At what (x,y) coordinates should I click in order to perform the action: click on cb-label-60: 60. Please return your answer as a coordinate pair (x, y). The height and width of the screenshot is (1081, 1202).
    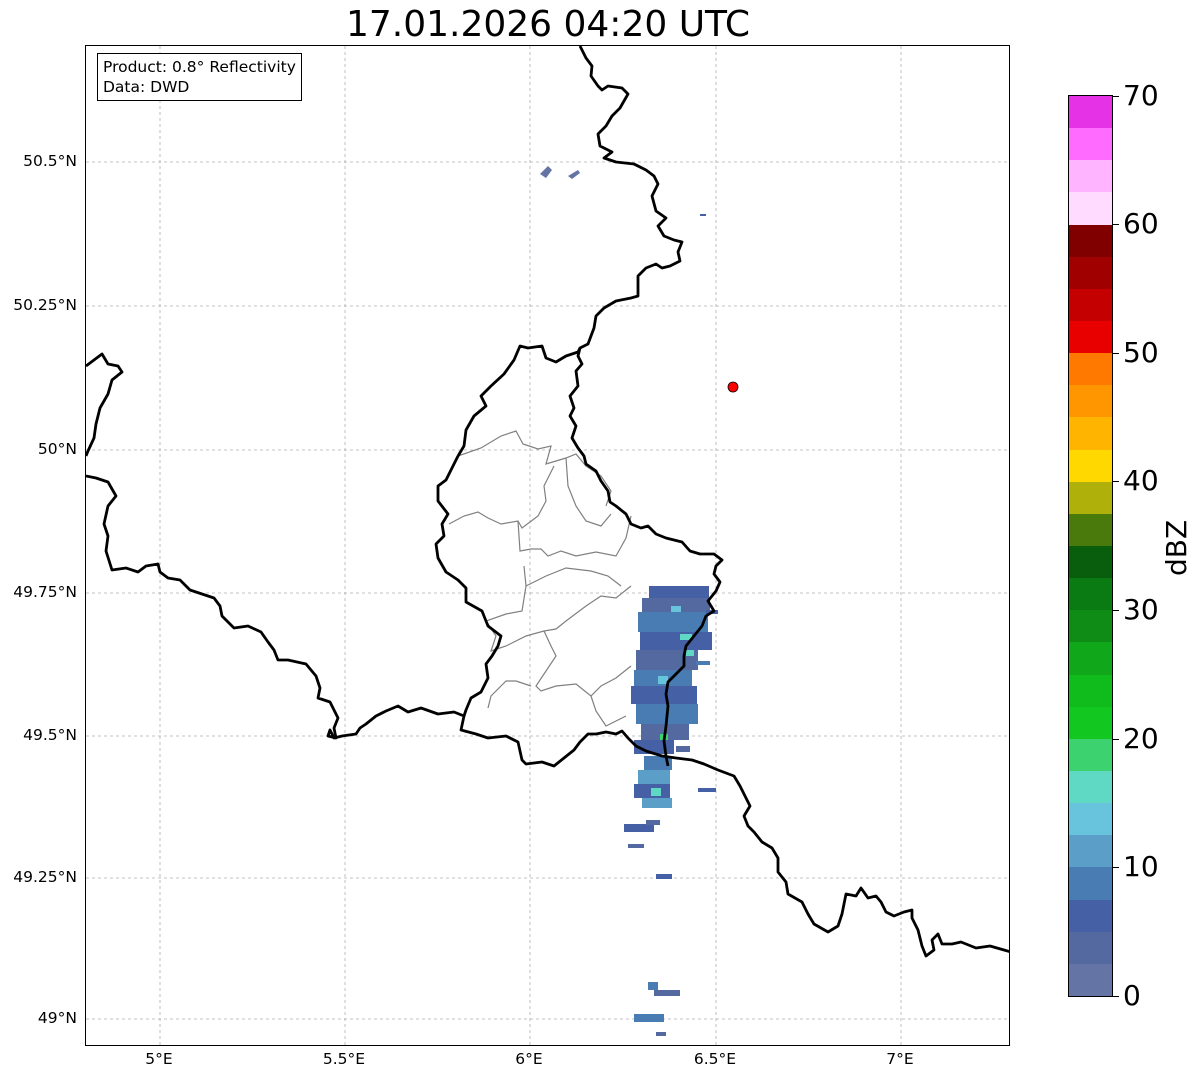
    Looking at the image, I should click on (1141, 223).